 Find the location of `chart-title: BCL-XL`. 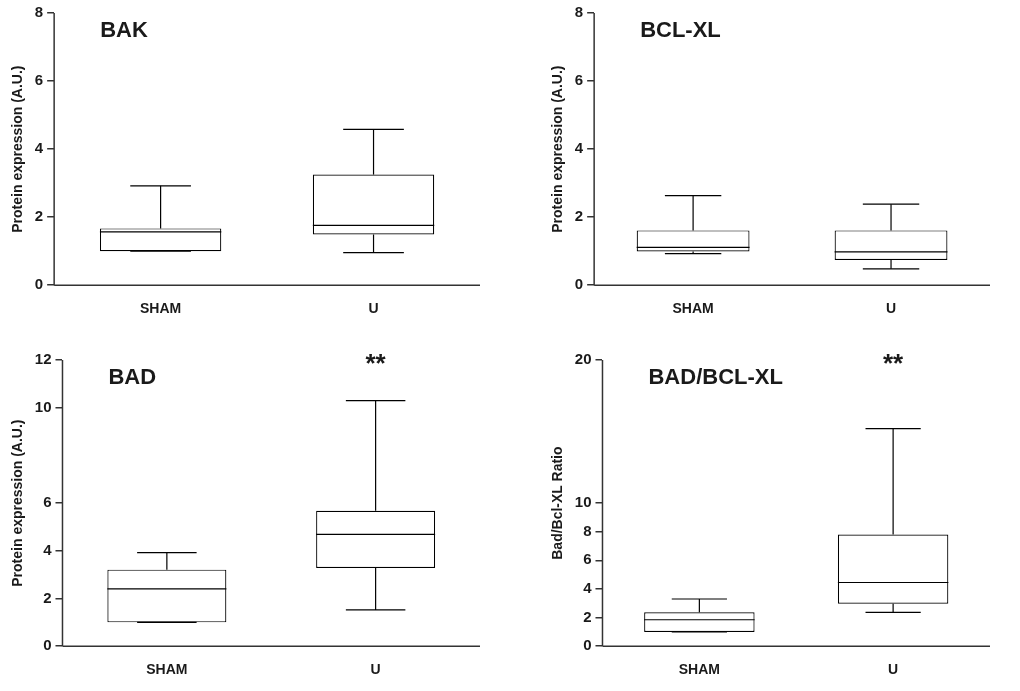

chart-title: BCL-XL is located at coordinates (680, 29).